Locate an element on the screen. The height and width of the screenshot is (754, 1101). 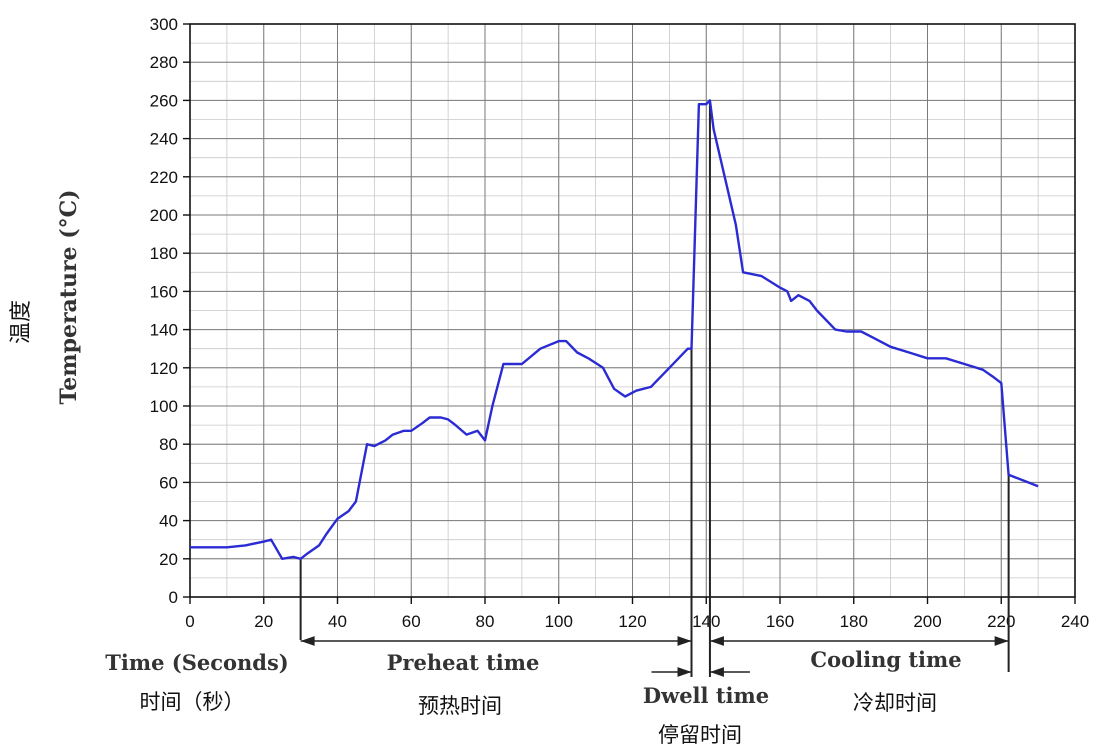
x-tick-label: 60 is located at coordinates (411, 621).